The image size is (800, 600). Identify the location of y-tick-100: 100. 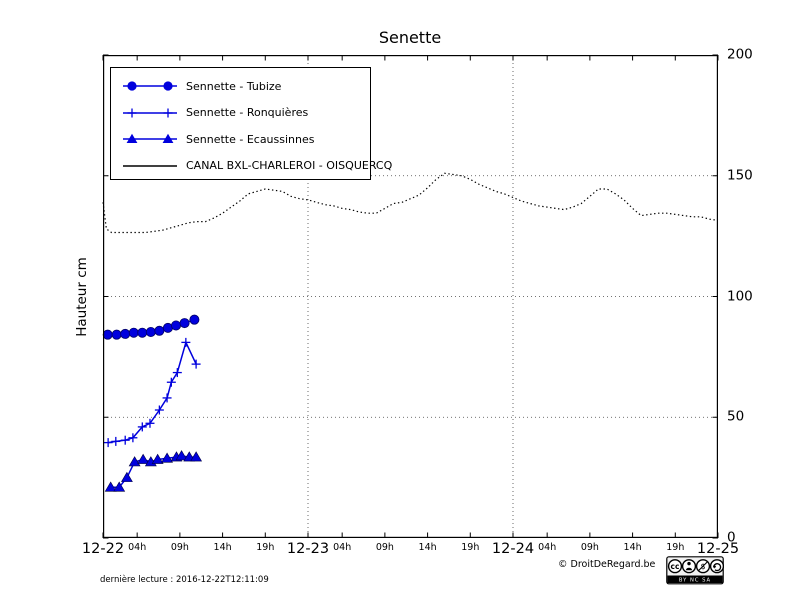
(740, 296).